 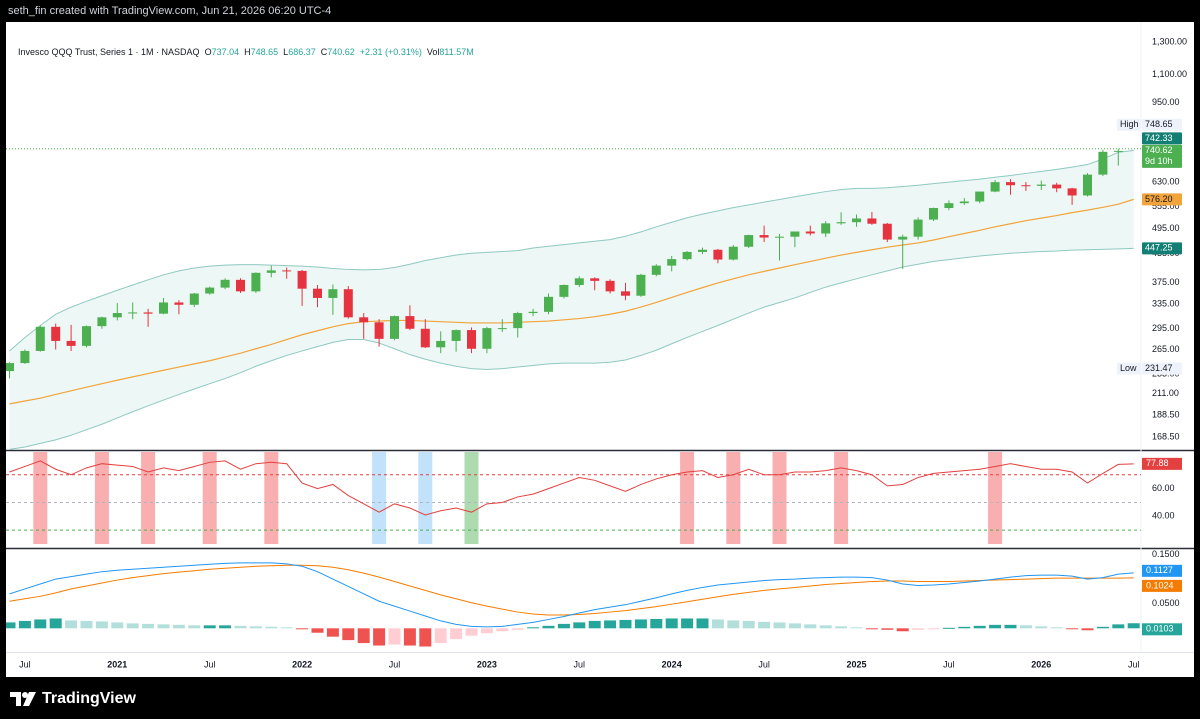 What do you see at coordinates (1162, 570) in the screenshot?
I see `macd-value-bg` at bounding box center [1162, 570].